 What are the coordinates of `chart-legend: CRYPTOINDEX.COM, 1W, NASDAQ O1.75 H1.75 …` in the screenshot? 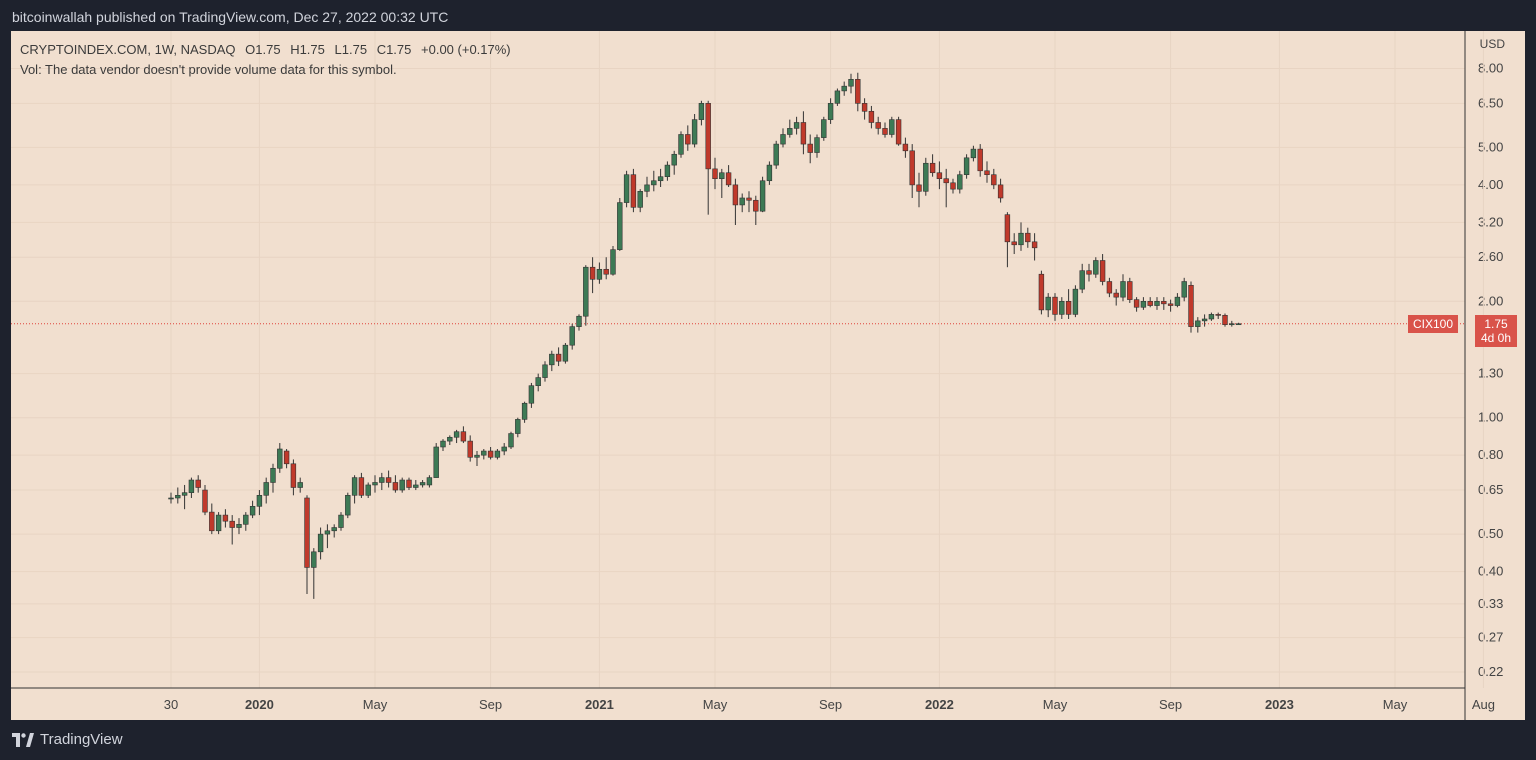 It's located at (268, 60).